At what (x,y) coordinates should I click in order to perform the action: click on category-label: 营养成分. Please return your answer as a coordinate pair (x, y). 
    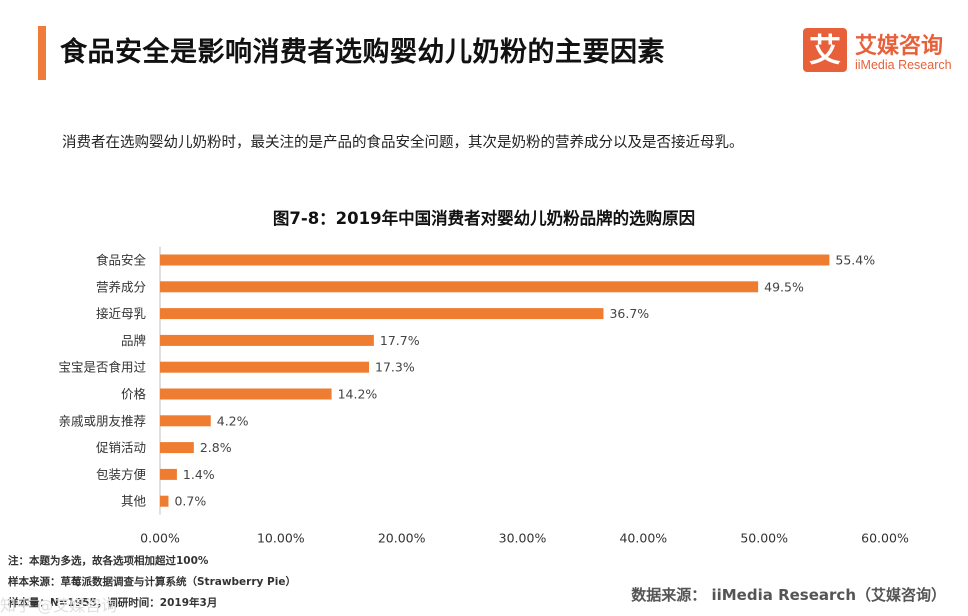
    Looking at the image, I should click on (121, 286).